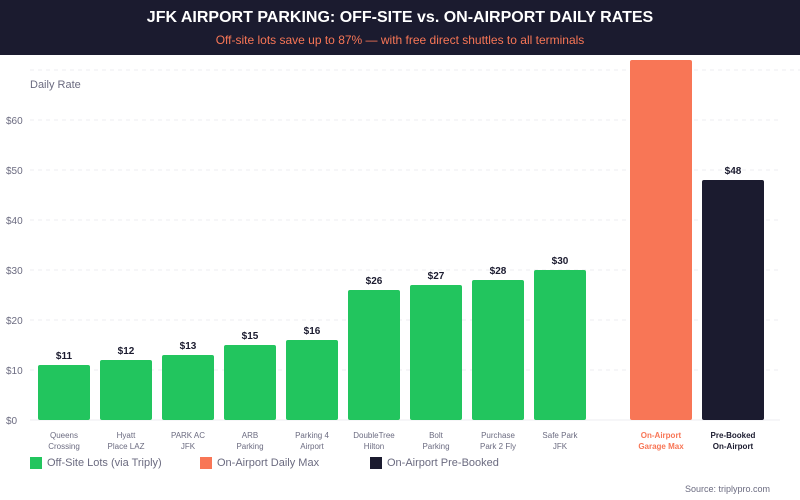 This screenshot has width=800, height=500. What do you see at coordinates (312, 446) in the screenshot?
I see `x-tick-label: Airport` at bounding box center [312, 446].